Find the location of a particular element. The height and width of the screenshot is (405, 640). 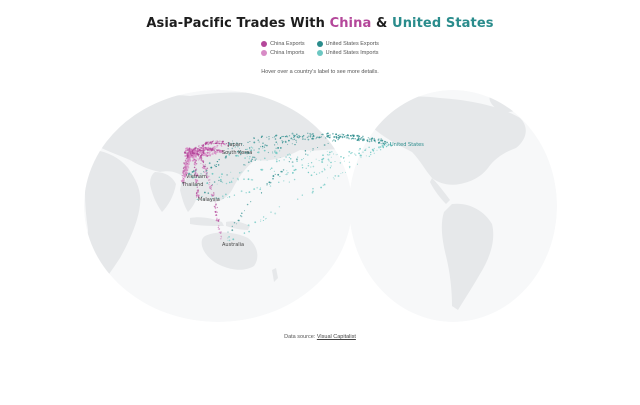

country-label-south-korea: South Korea is located at coordinates (237, 153).